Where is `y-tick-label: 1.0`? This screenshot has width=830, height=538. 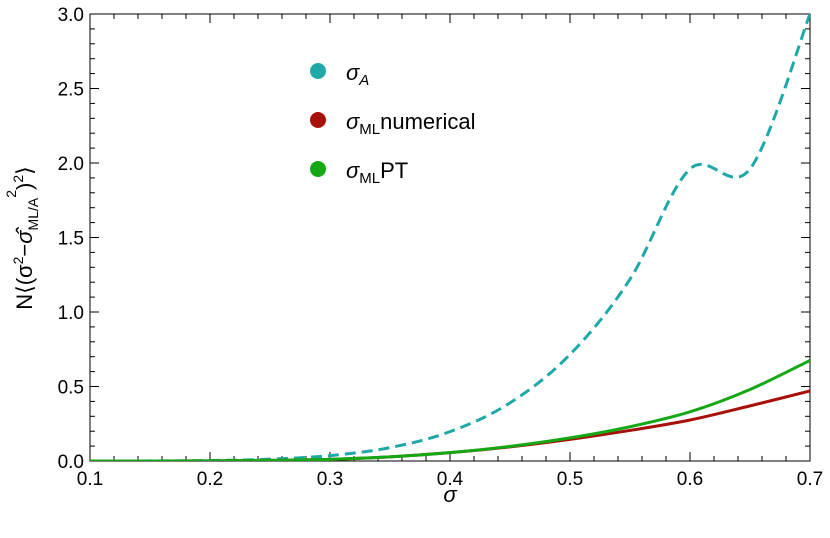
y-tick-label: 1.0 is located at coordinates (71, 313).